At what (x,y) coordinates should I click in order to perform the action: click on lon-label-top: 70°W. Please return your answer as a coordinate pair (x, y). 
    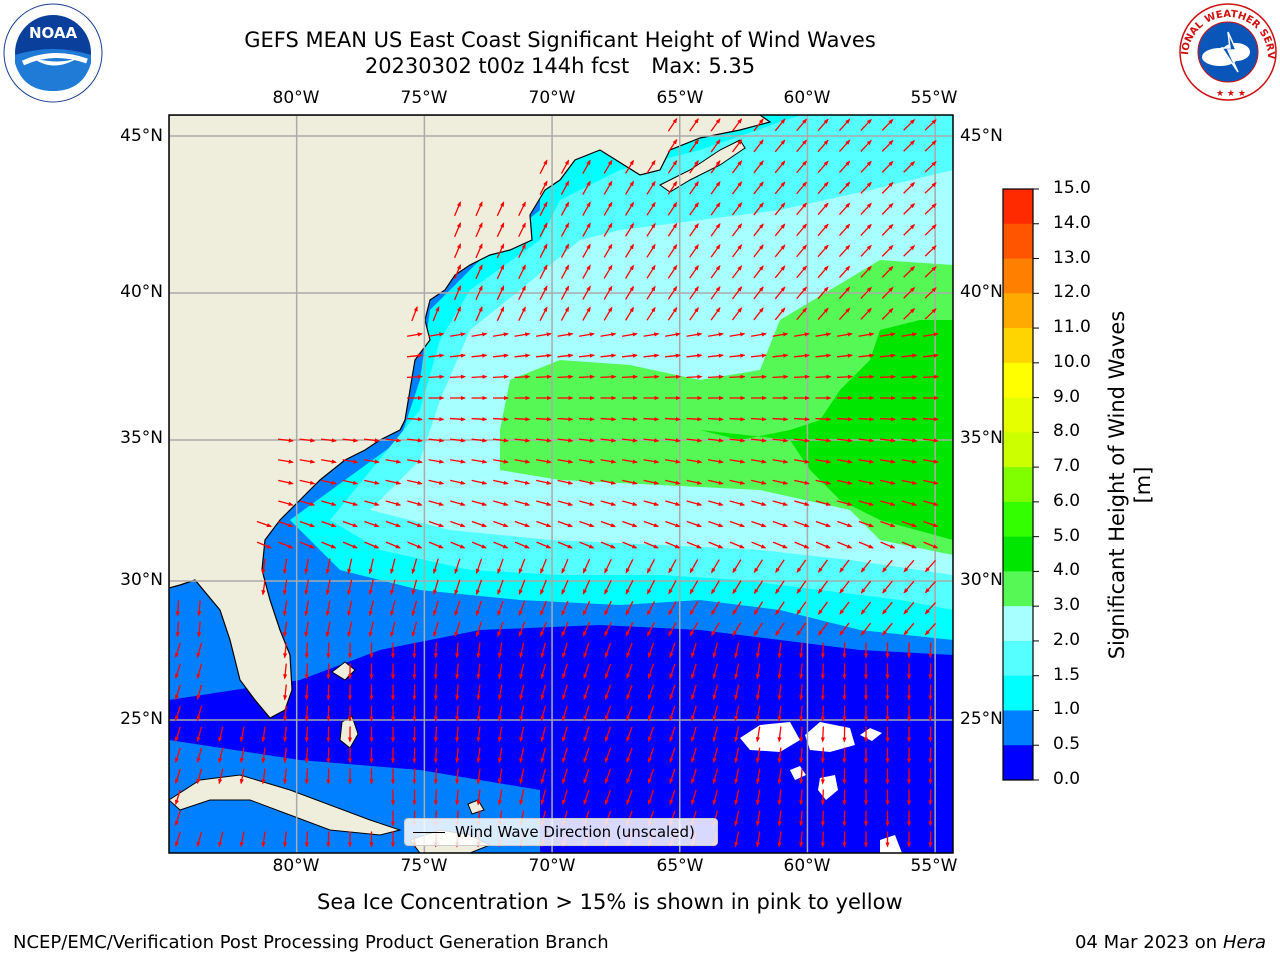
    Looking at the image, I should click on (552, 98).